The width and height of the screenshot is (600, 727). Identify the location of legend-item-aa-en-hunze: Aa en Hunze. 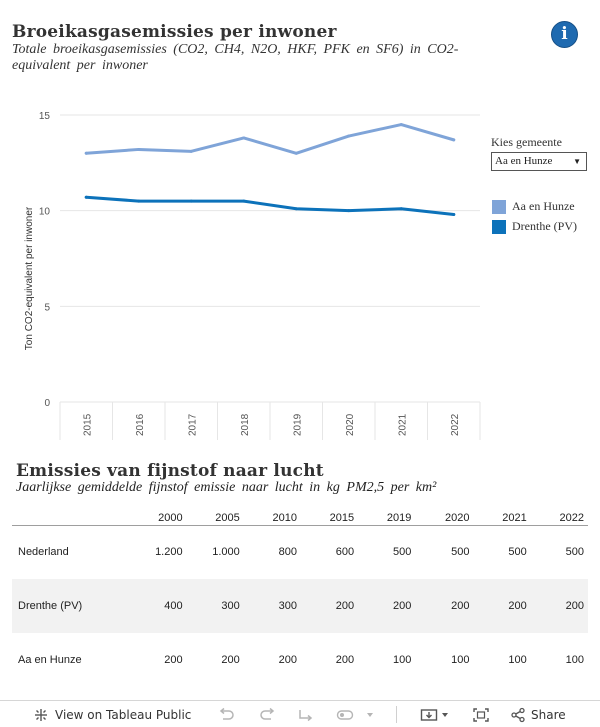
(533, 206).